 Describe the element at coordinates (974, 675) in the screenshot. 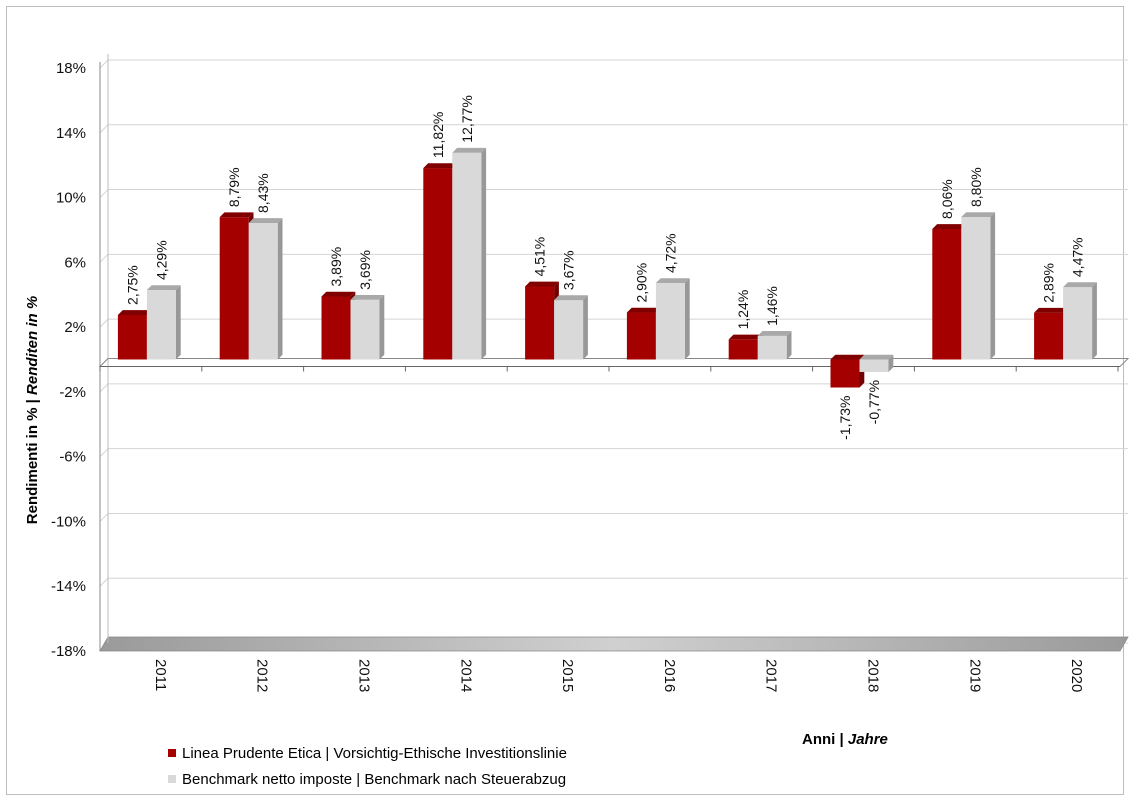

I see `x-tick-label: 2019` at that location.